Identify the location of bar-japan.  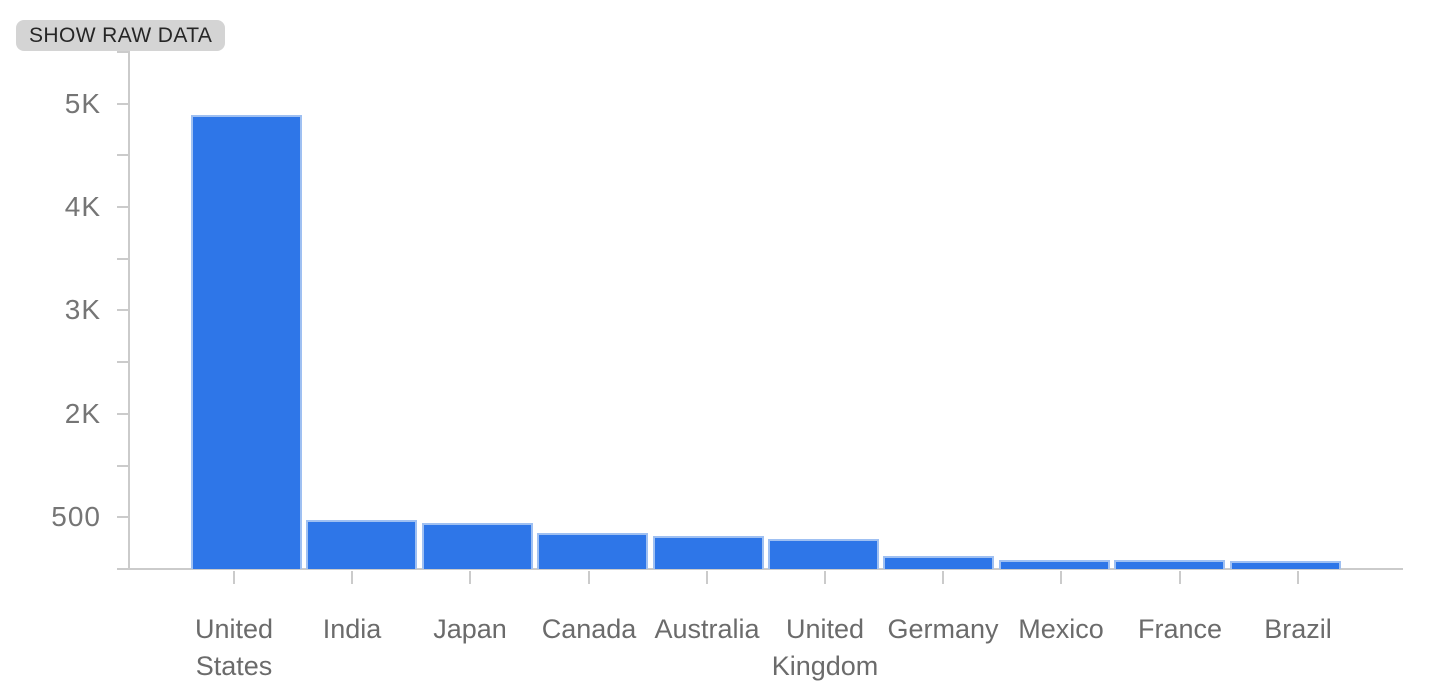
(477, 546).